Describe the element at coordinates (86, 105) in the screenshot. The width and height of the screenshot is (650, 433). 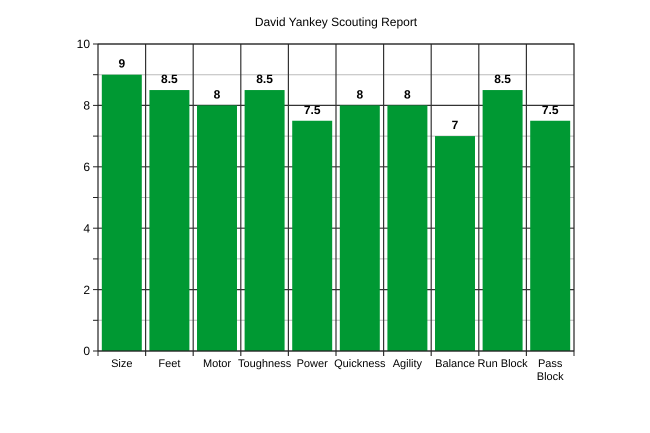
I see `y-tick-label: 8` at that location.